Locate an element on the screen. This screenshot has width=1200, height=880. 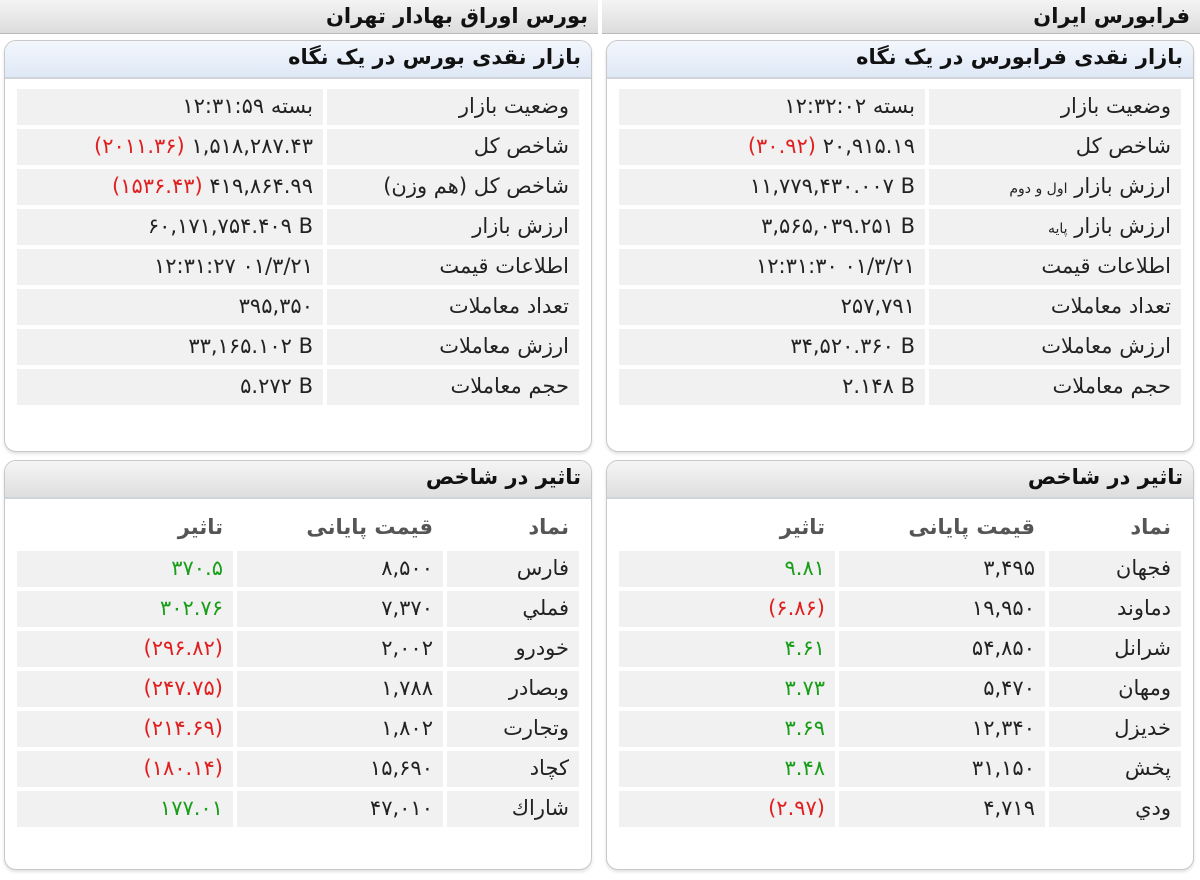
row-value: (۱۵۳۶.۴۳) ۴۱۹,۸۶۴.۹۹ is located at coordinates (170, 187).